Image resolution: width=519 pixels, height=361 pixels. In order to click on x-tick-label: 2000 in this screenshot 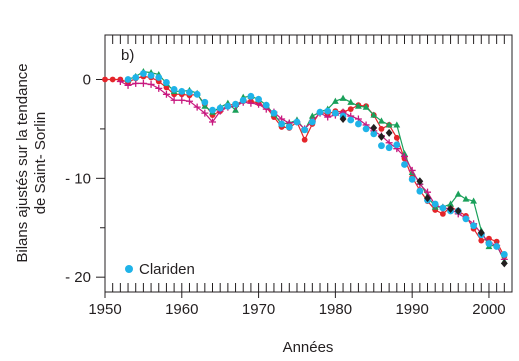, I will do `click(488, 309)`.